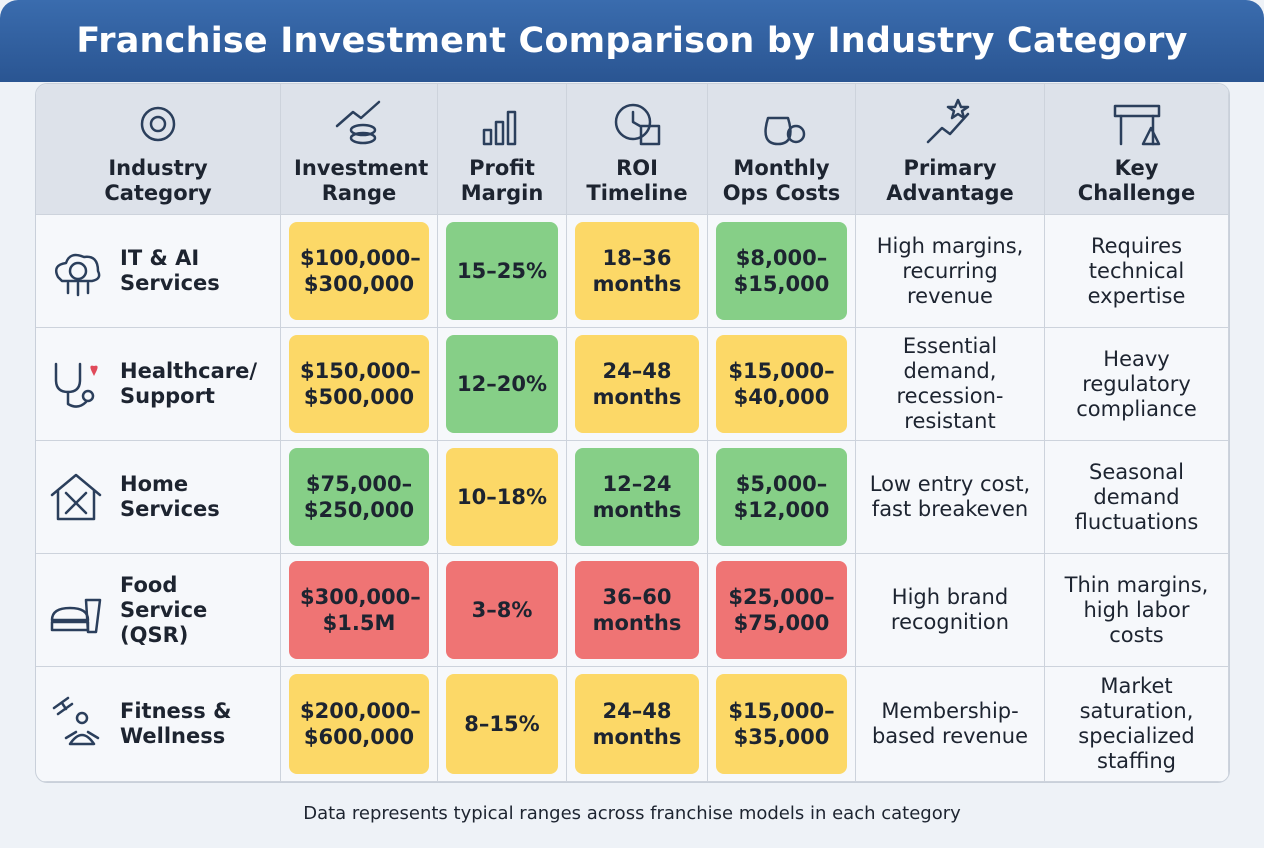 Image resolution: width=1264 pixels, height=848 pixels. I want to click on header-cell: ROI Timeline, so click(637, 149).